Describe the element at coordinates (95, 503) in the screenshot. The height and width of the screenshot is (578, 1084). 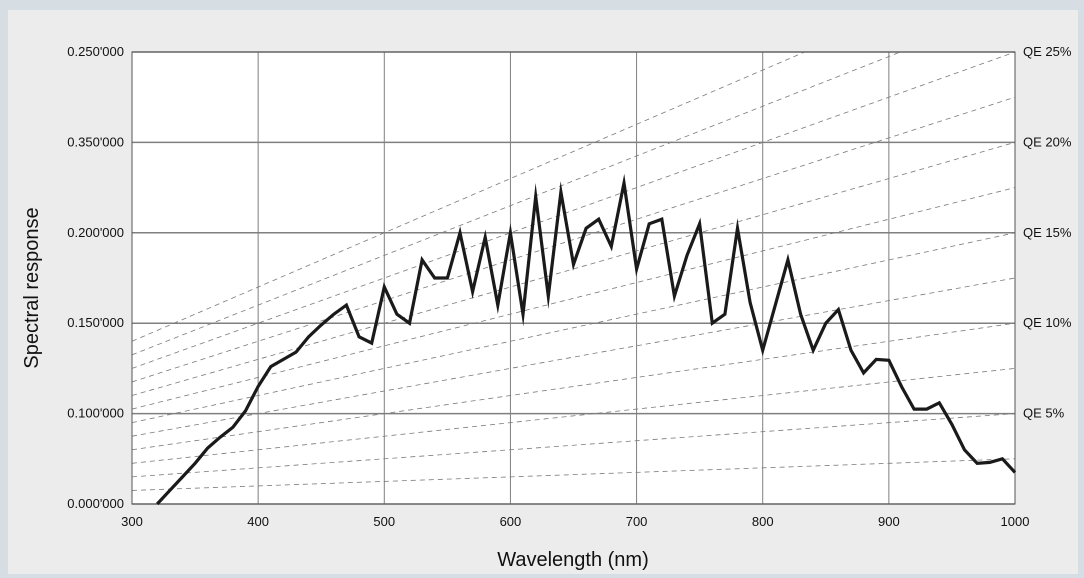
I see `y-tick-label: 0.000'000` at that location.